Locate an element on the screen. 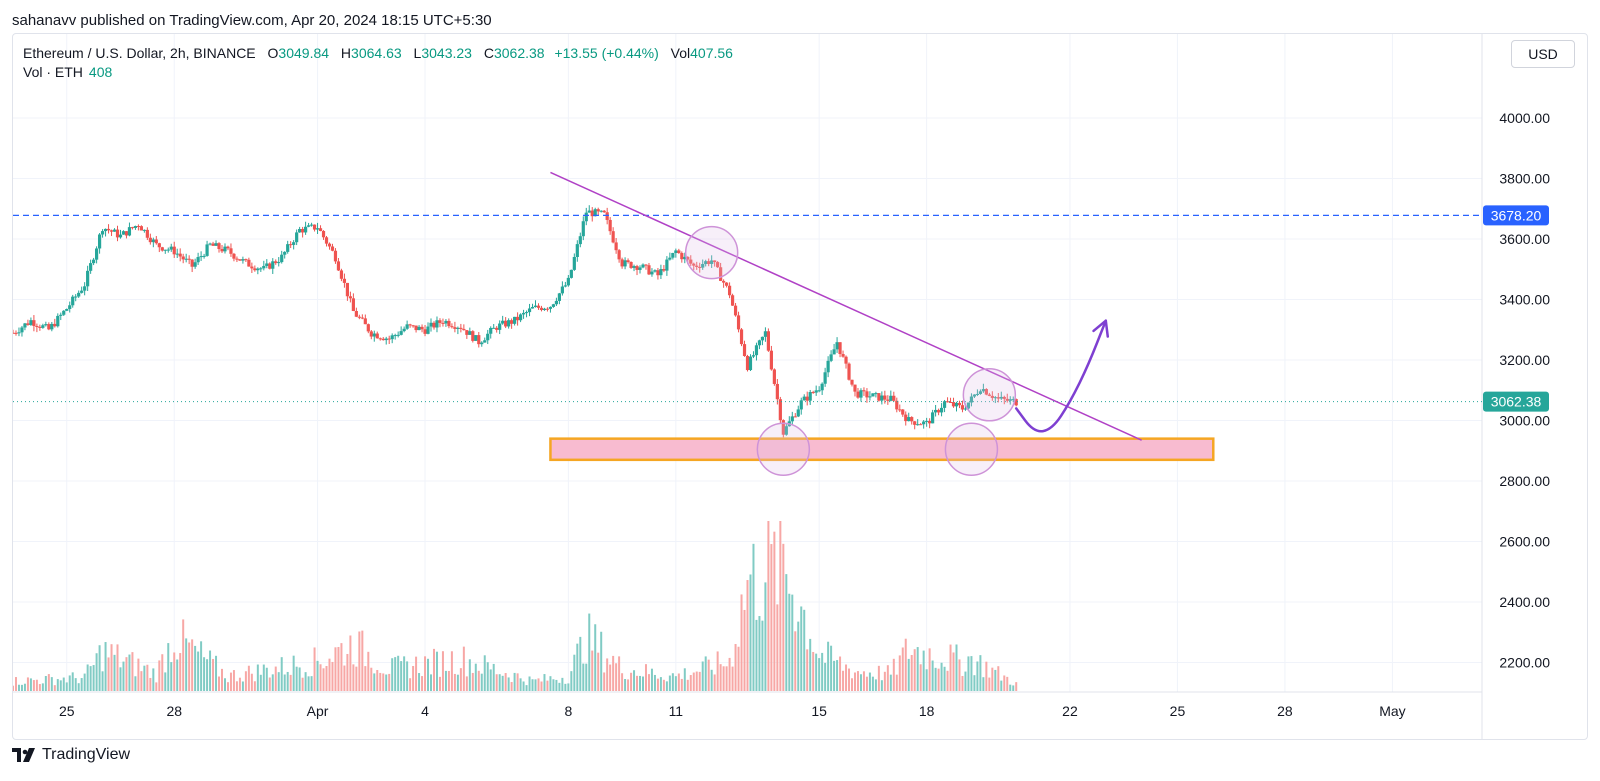 Image resolution: width=1600 pixels, height=781 pixels. tradingview-brand: TradingView is located at coordinates (71, 755).